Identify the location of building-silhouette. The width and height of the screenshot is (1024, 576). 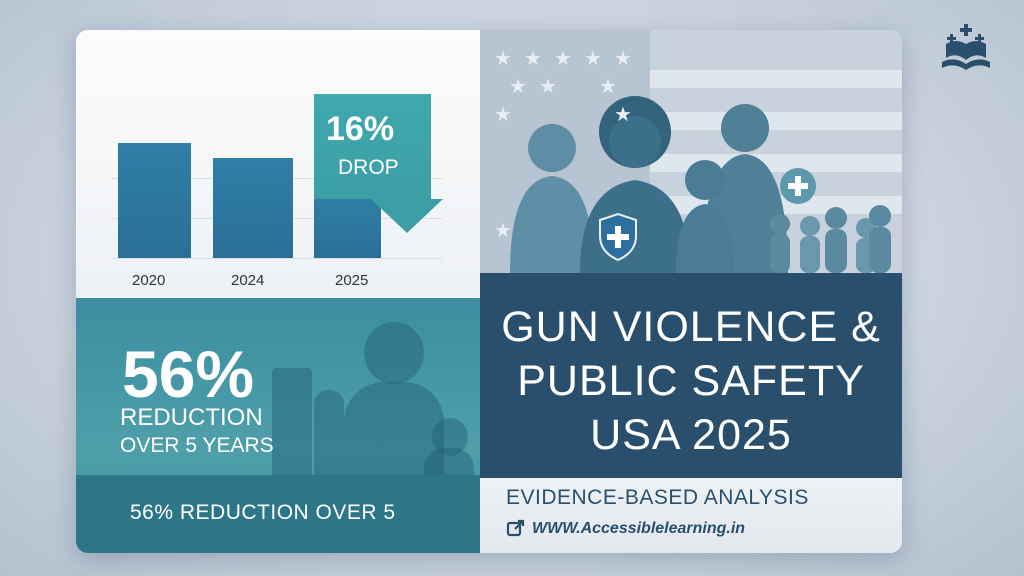
(292, 423).